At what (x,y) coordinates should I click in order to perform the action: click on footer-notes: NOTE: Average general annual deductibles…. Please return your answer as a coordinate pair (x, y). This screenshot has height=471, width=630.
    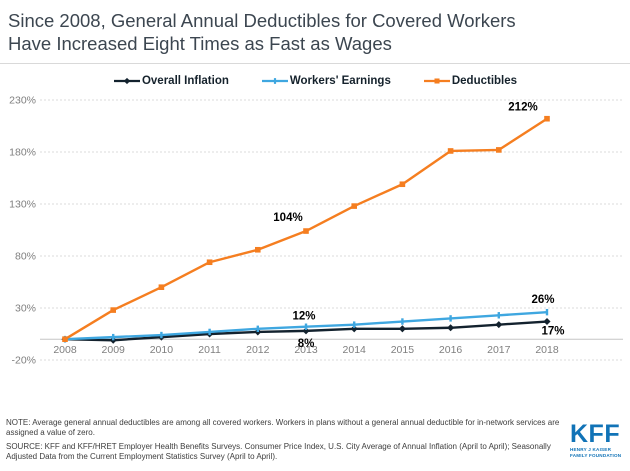
    Looking at the image, I should click on (288, 442).